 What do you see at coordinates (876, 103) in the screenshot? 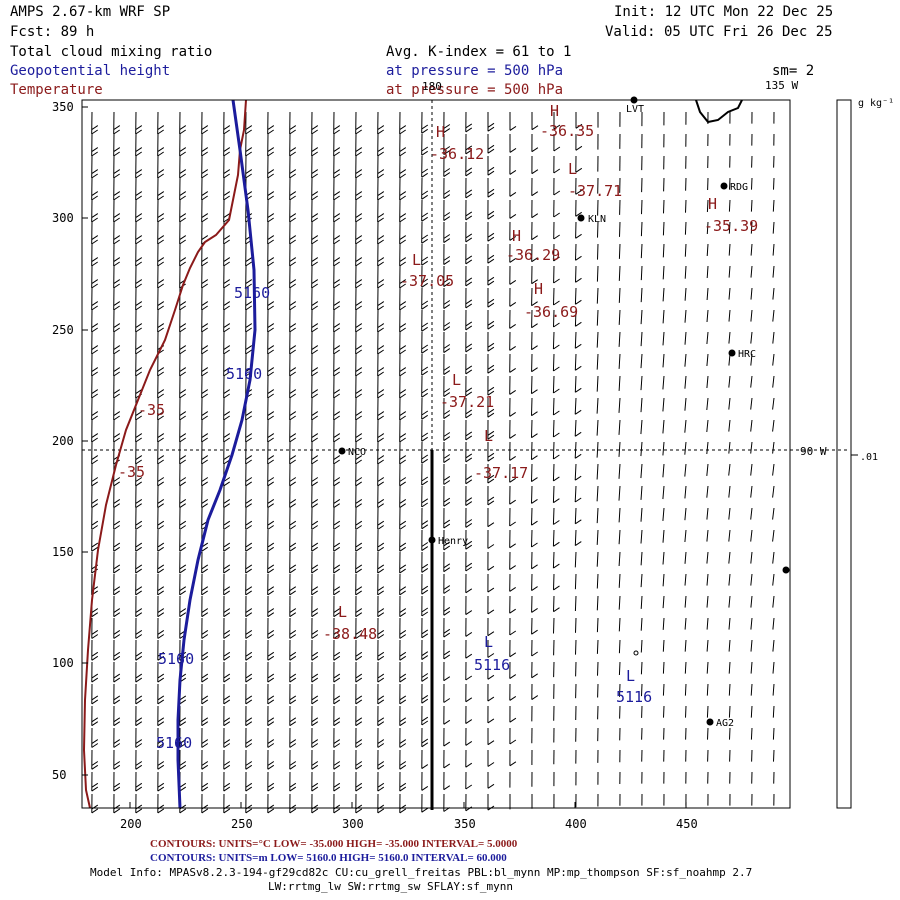
I see `colorbar-unit: g kg⁻¹` at bounding box center [876, 103].